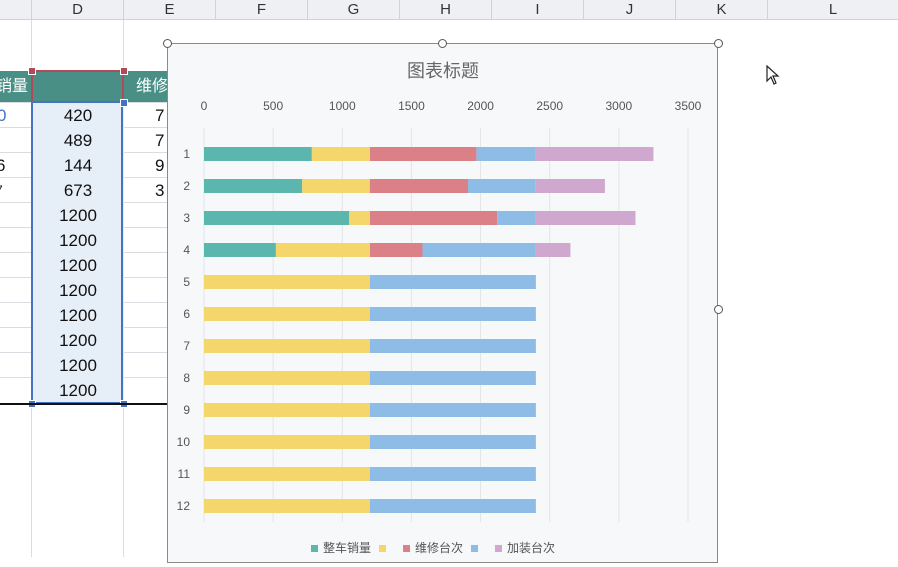 Image resolution: width=898 pixels, height=567 pixels. What do you see at coordinates (184, 474) in the screenshot?
I see `y-tick-label: 11` at bounding box center [184, 474].